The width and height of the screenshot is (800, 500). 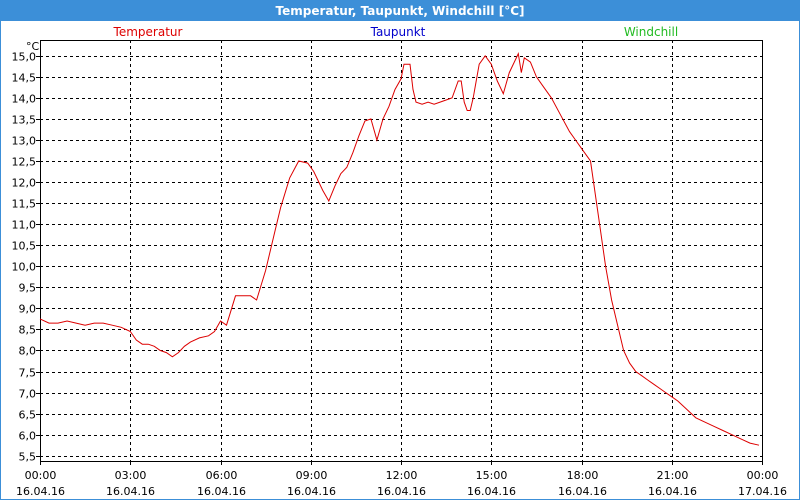 I want to click on x-tick-time-label: 15:00, so click(x=492, y=475).